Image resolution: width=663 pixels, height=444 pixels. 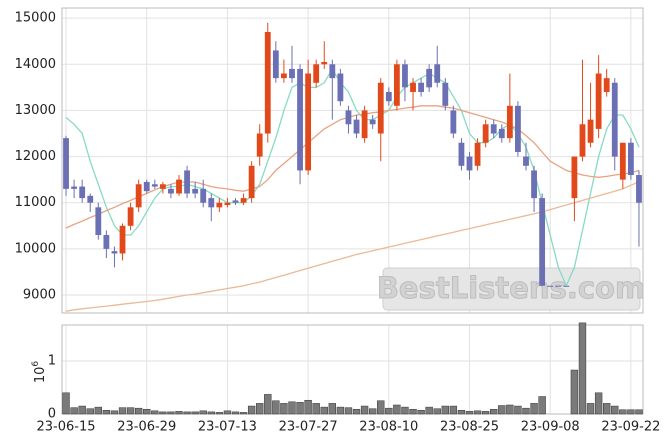 I want to click on y-tick-label: 9000, so click(x=39, y=295).